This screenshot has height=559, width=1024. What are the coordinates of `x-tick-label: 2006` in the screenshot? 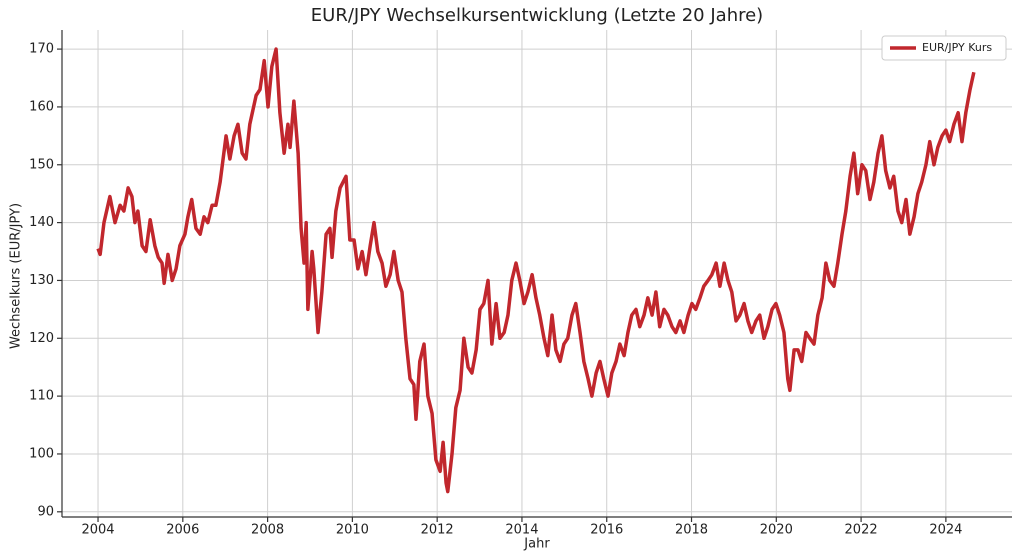 It's located at (182, 530).